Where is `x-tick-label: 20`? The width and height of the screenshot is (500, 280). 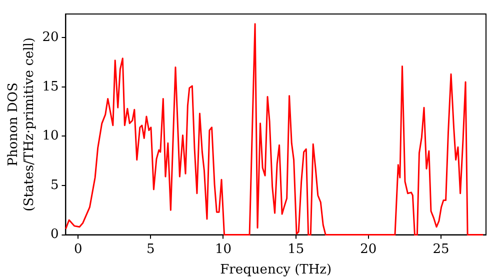
x-tick-label: 20 is located at coordinates (368, 249).